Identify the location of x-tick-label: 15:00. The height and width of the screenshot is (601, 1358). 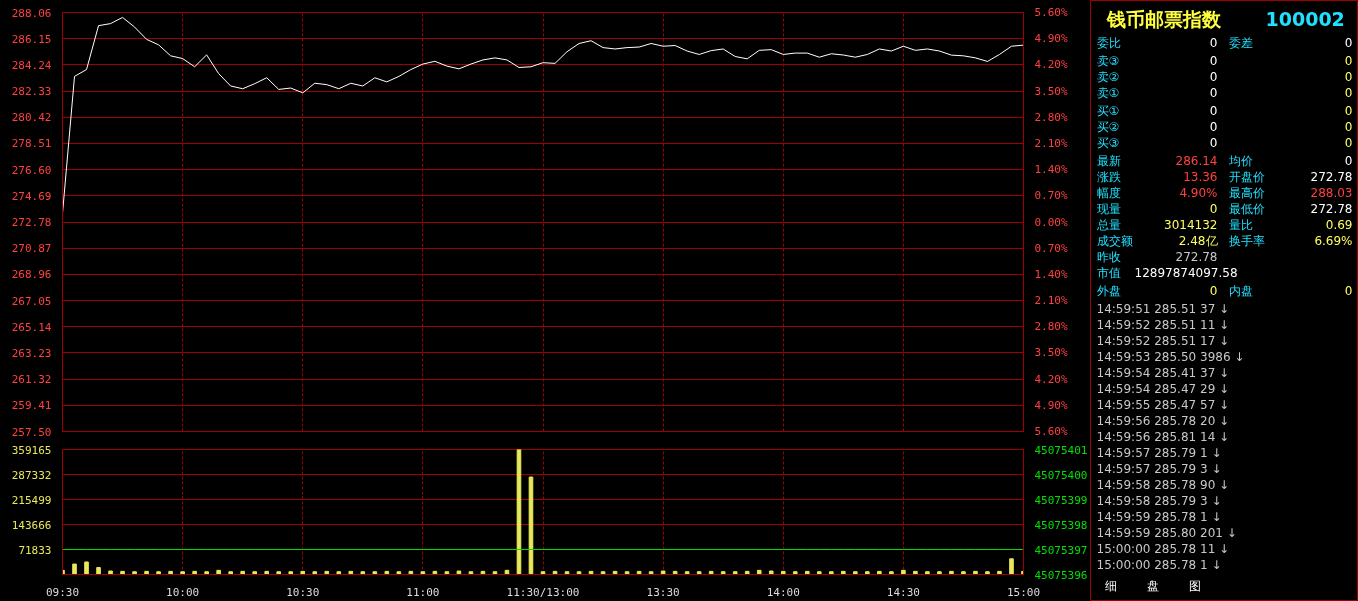
(1023, 592).